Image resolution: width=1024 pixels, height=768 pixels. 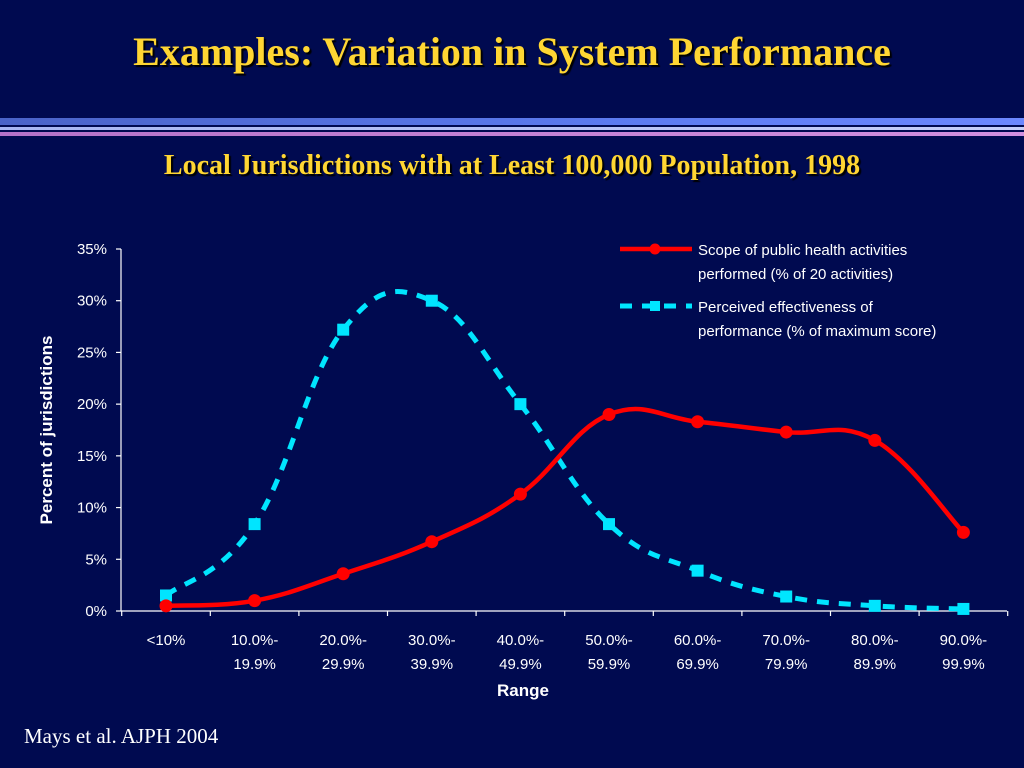 What do you see at coordinates (92, 456) in the screenshot?
I see `y-tick-label: 15%` at bounding box center [92, 456].